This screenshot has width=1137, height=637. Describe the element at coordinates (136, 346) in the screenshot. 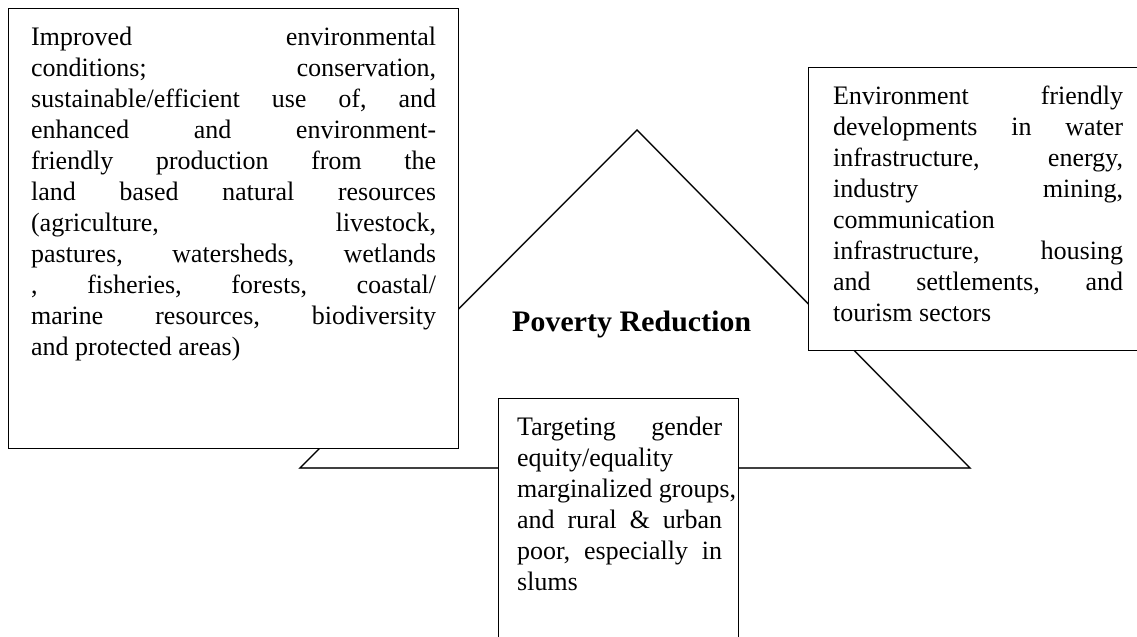

I see `text-line: and protected areas)` at that location.